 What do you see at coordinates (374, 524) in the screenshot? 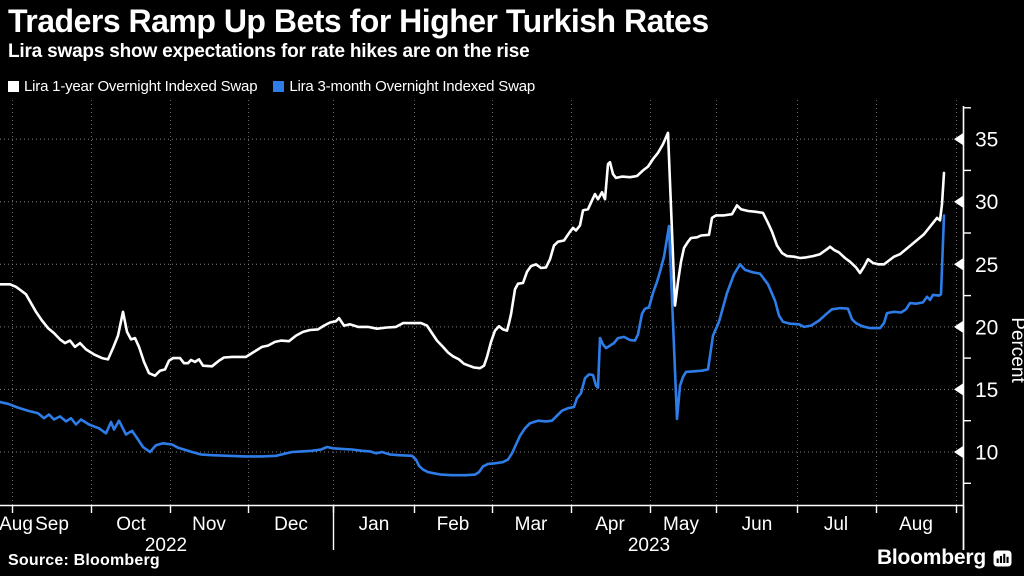
I see `svg-text: Jan` at bounding box center [374, 524].